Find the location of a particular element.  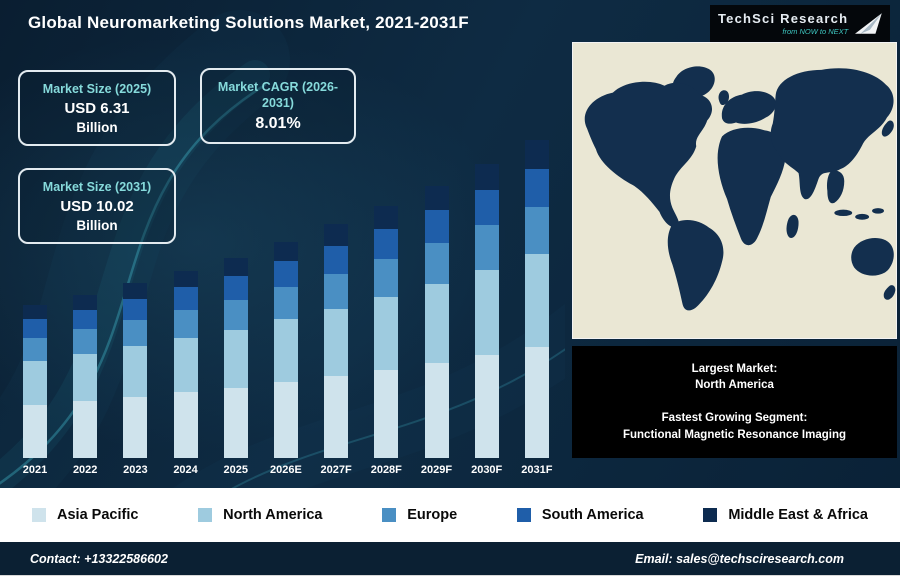

fastest-segment-label: Fastest Growing Segment: is located at coordinates (734, 418).